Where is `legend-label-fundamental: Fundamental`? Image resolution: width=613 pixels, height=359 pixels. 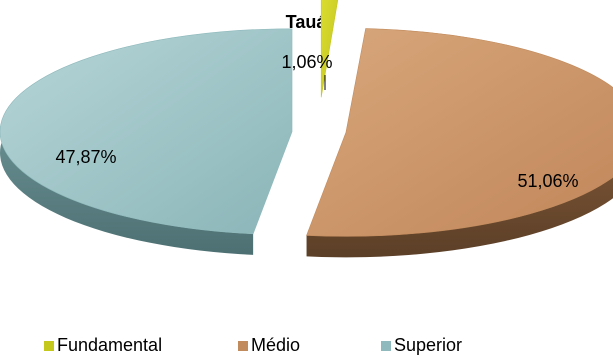
legend-label-fundamental: Fundamental is located at coordinates (109, 345).